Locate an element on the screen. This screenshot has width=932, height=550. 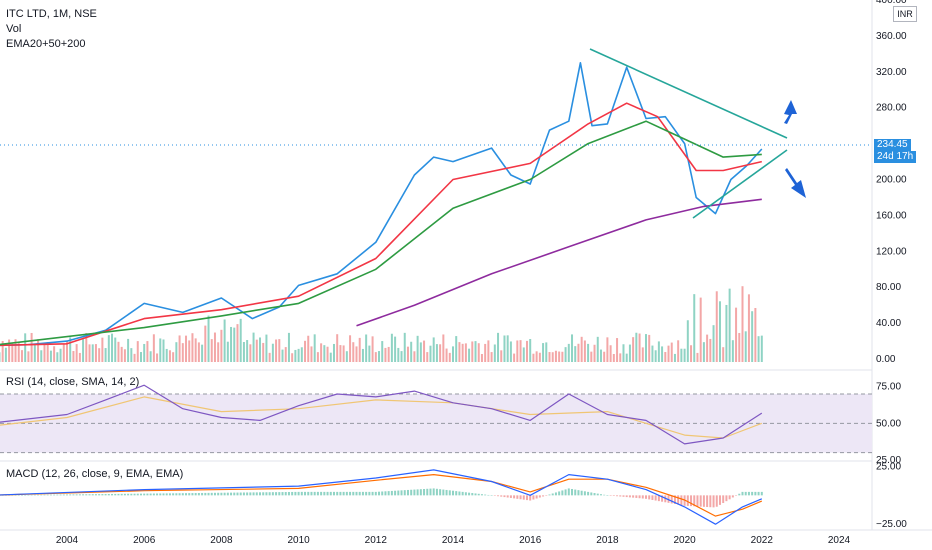
volume-label: Vol is located at coordinates (14, 29).